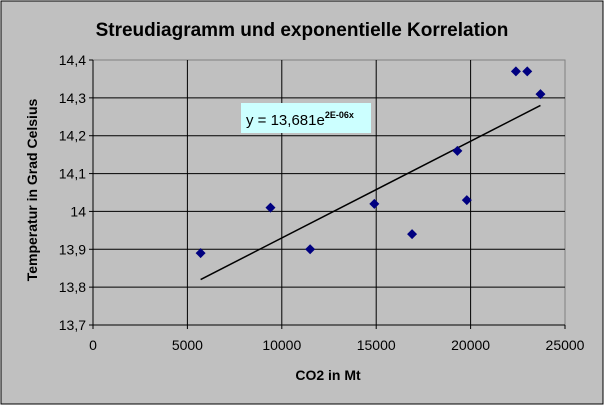  What do you see at coordinates (76, 192) in the screenshot?
I see `y-axis-ticks: 13,7 13,8 13,9 14 14,1 14,2 14,3 14,4` at bounding box center [76, 192].